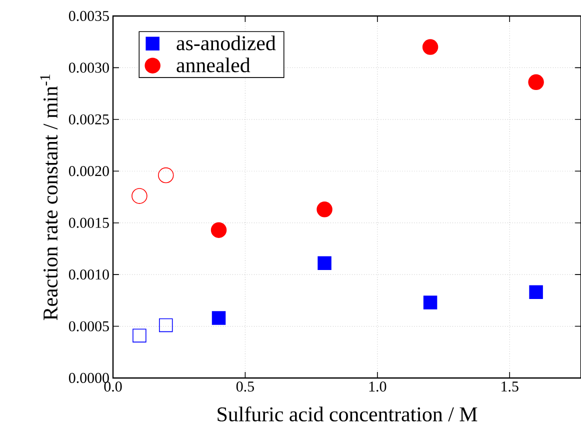 This screenshot has width=581, height=443. What do you see at coordinates (88, 16) in the screenshot?
I see `y-tick-label: 0.0035` at bounding box center [88, 16].